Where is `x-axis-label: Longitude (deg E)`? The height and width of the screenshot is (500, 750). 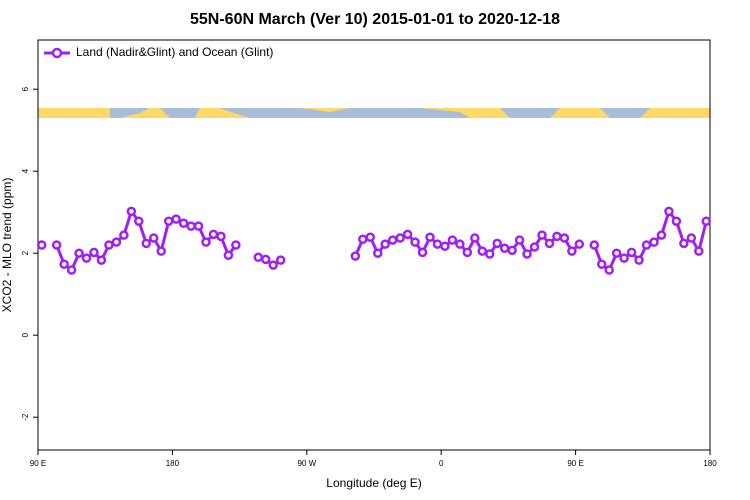
x-axis-label: Longitude (deg E) is located at coordinates (373, 483).